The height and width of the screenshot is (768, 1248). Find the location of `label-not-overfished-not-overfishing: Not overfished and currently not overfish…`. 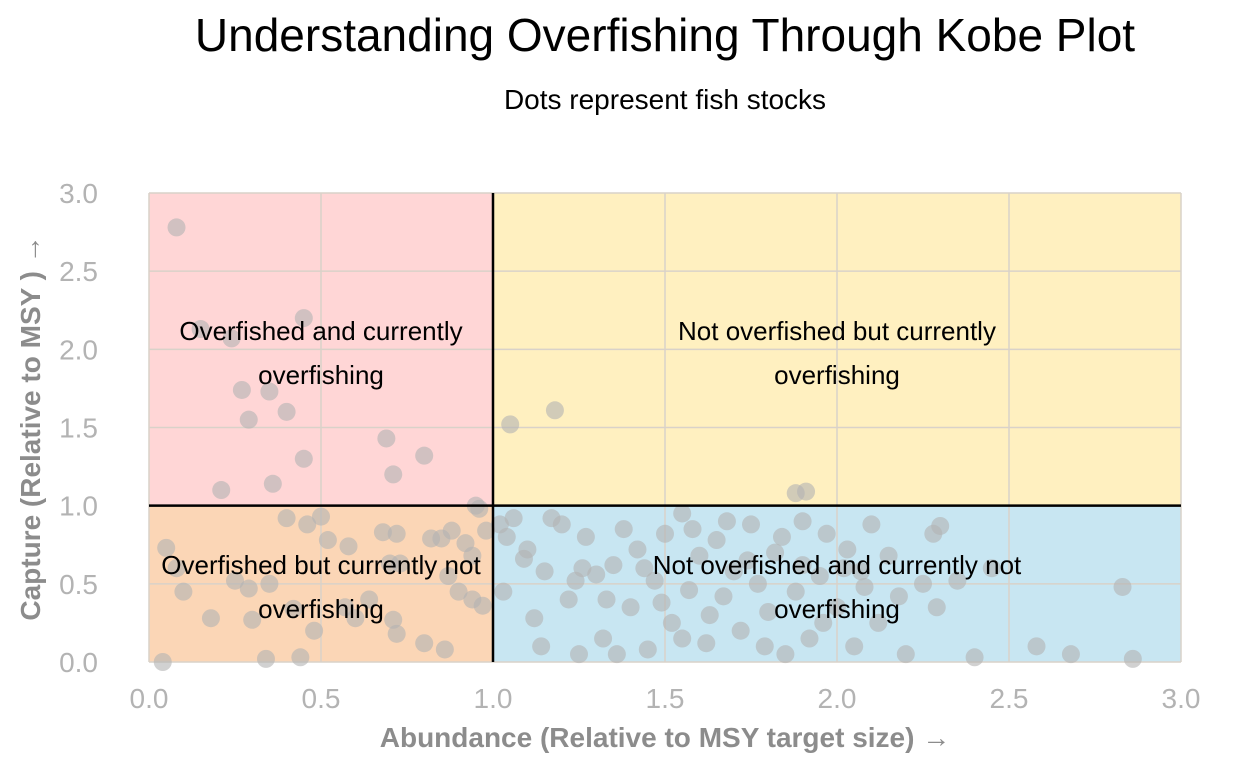

label-not-overfished-not-overfishing: Not overfished and currently not overfish… is located at coordinates (837, 587).